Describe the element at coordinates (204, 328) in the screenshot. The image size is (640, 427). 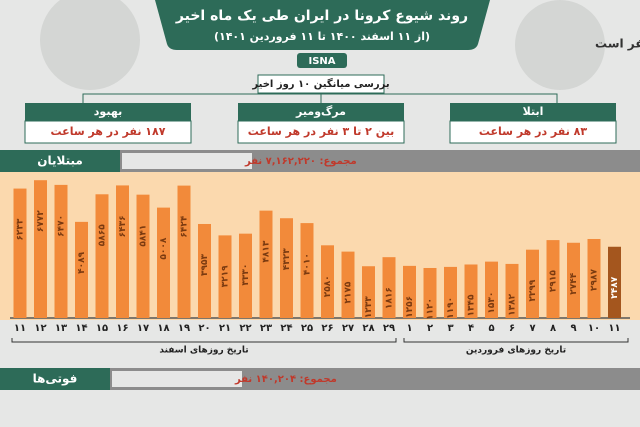
I see `x-tick-label: ۲۰` at that location.